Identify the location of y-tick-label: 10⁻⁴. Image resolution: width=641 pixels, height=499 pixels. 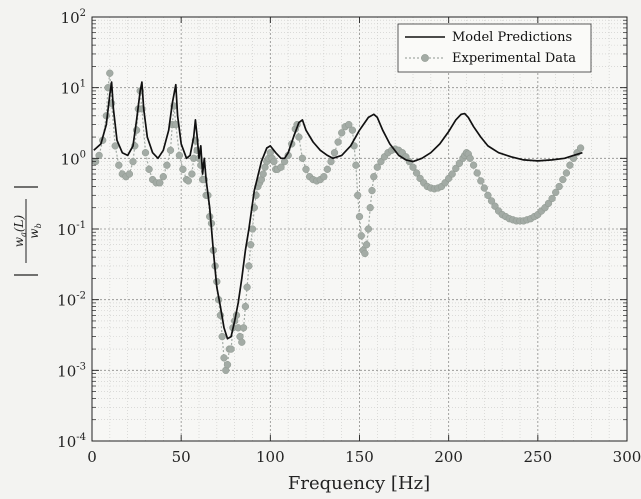
(71, 441).